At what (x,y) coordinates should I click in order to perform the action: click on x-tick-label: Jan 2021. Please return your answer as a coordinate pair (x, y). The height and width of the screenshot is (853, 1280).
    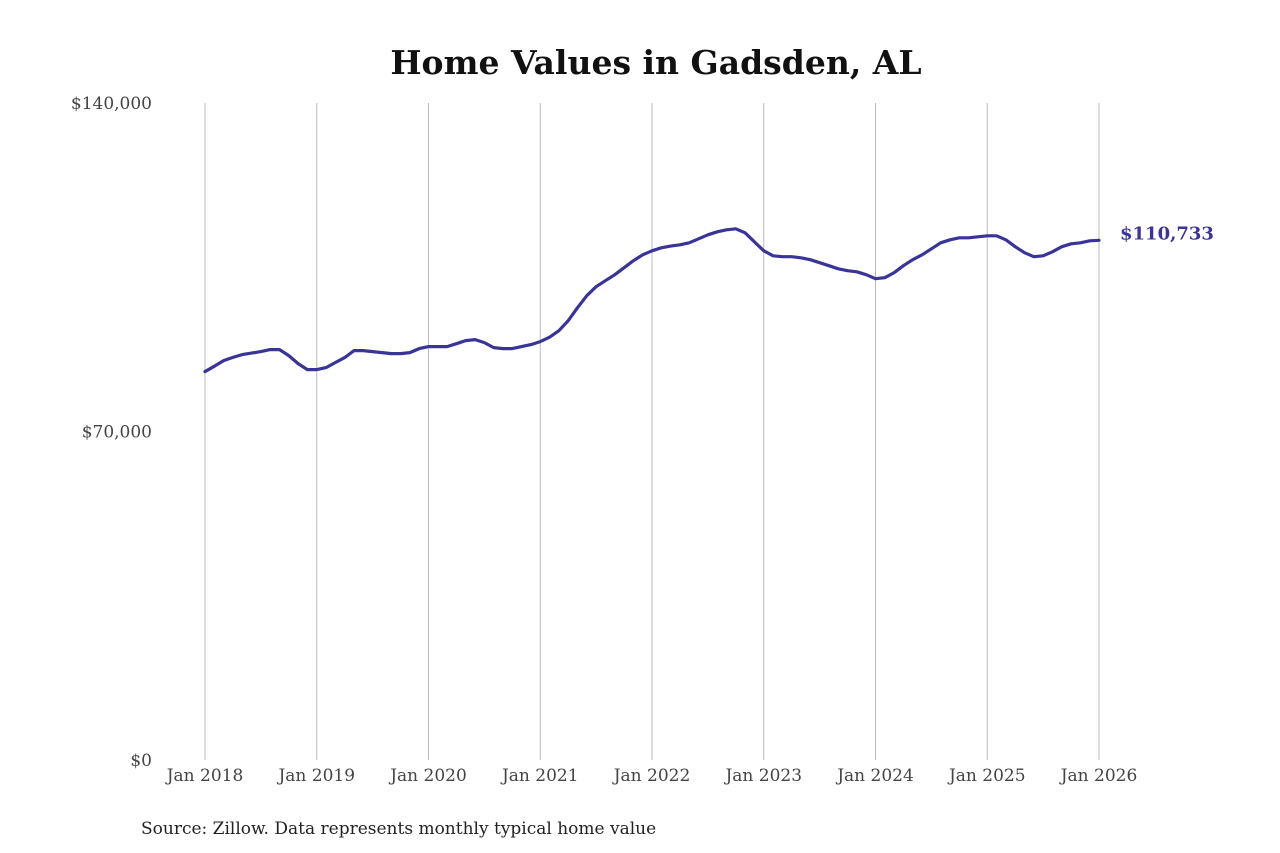
    Looking at the image, I should click on (539, 776).